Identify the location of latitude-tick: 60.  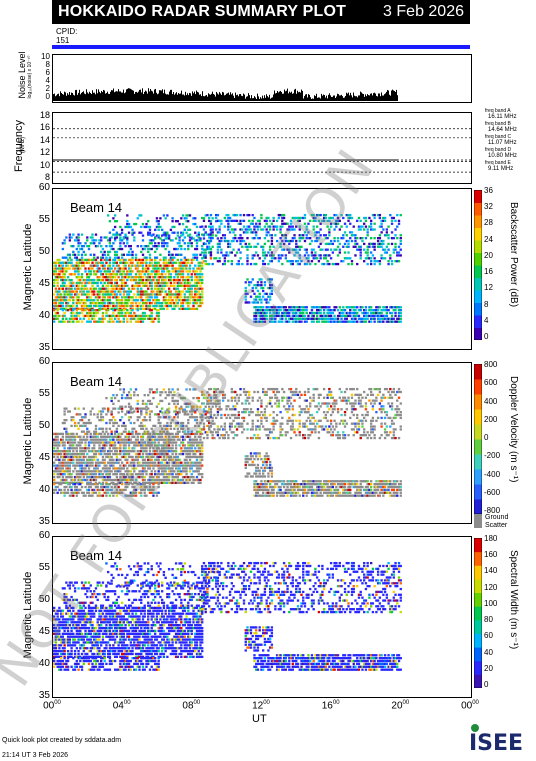
(44, 535).